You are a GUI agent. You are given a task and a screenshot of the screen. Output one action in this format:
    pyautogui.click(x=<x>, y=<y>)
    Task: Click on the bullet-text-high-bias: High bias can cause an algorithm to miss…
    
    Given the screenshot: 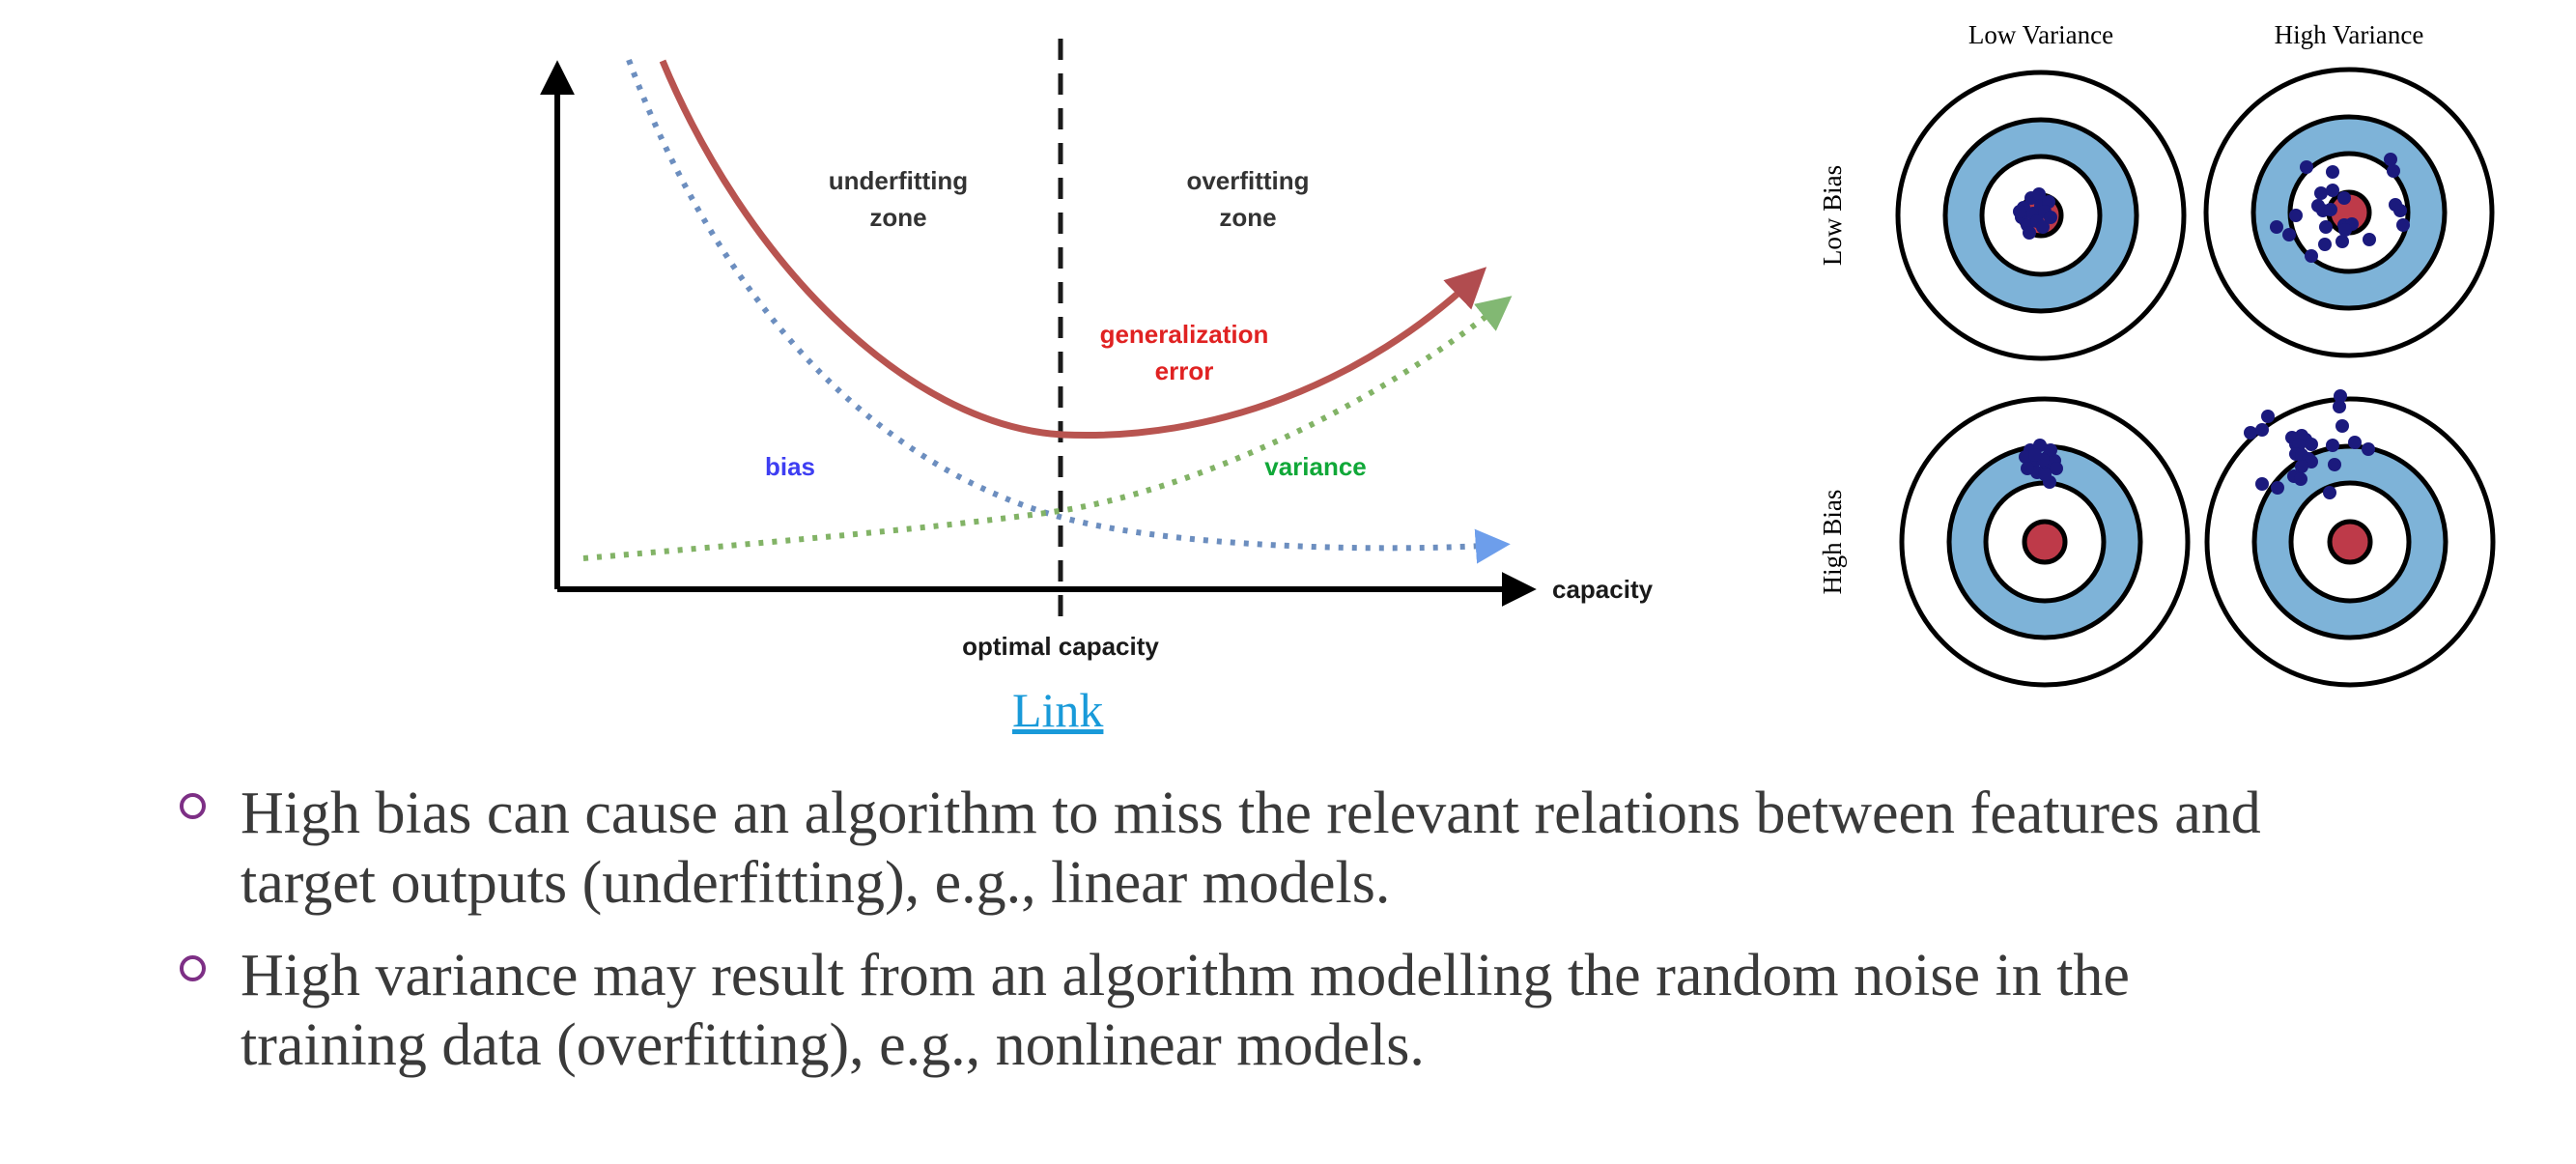 What is the action you would take?
    pyautogui.click(x=1251, y=849)
    